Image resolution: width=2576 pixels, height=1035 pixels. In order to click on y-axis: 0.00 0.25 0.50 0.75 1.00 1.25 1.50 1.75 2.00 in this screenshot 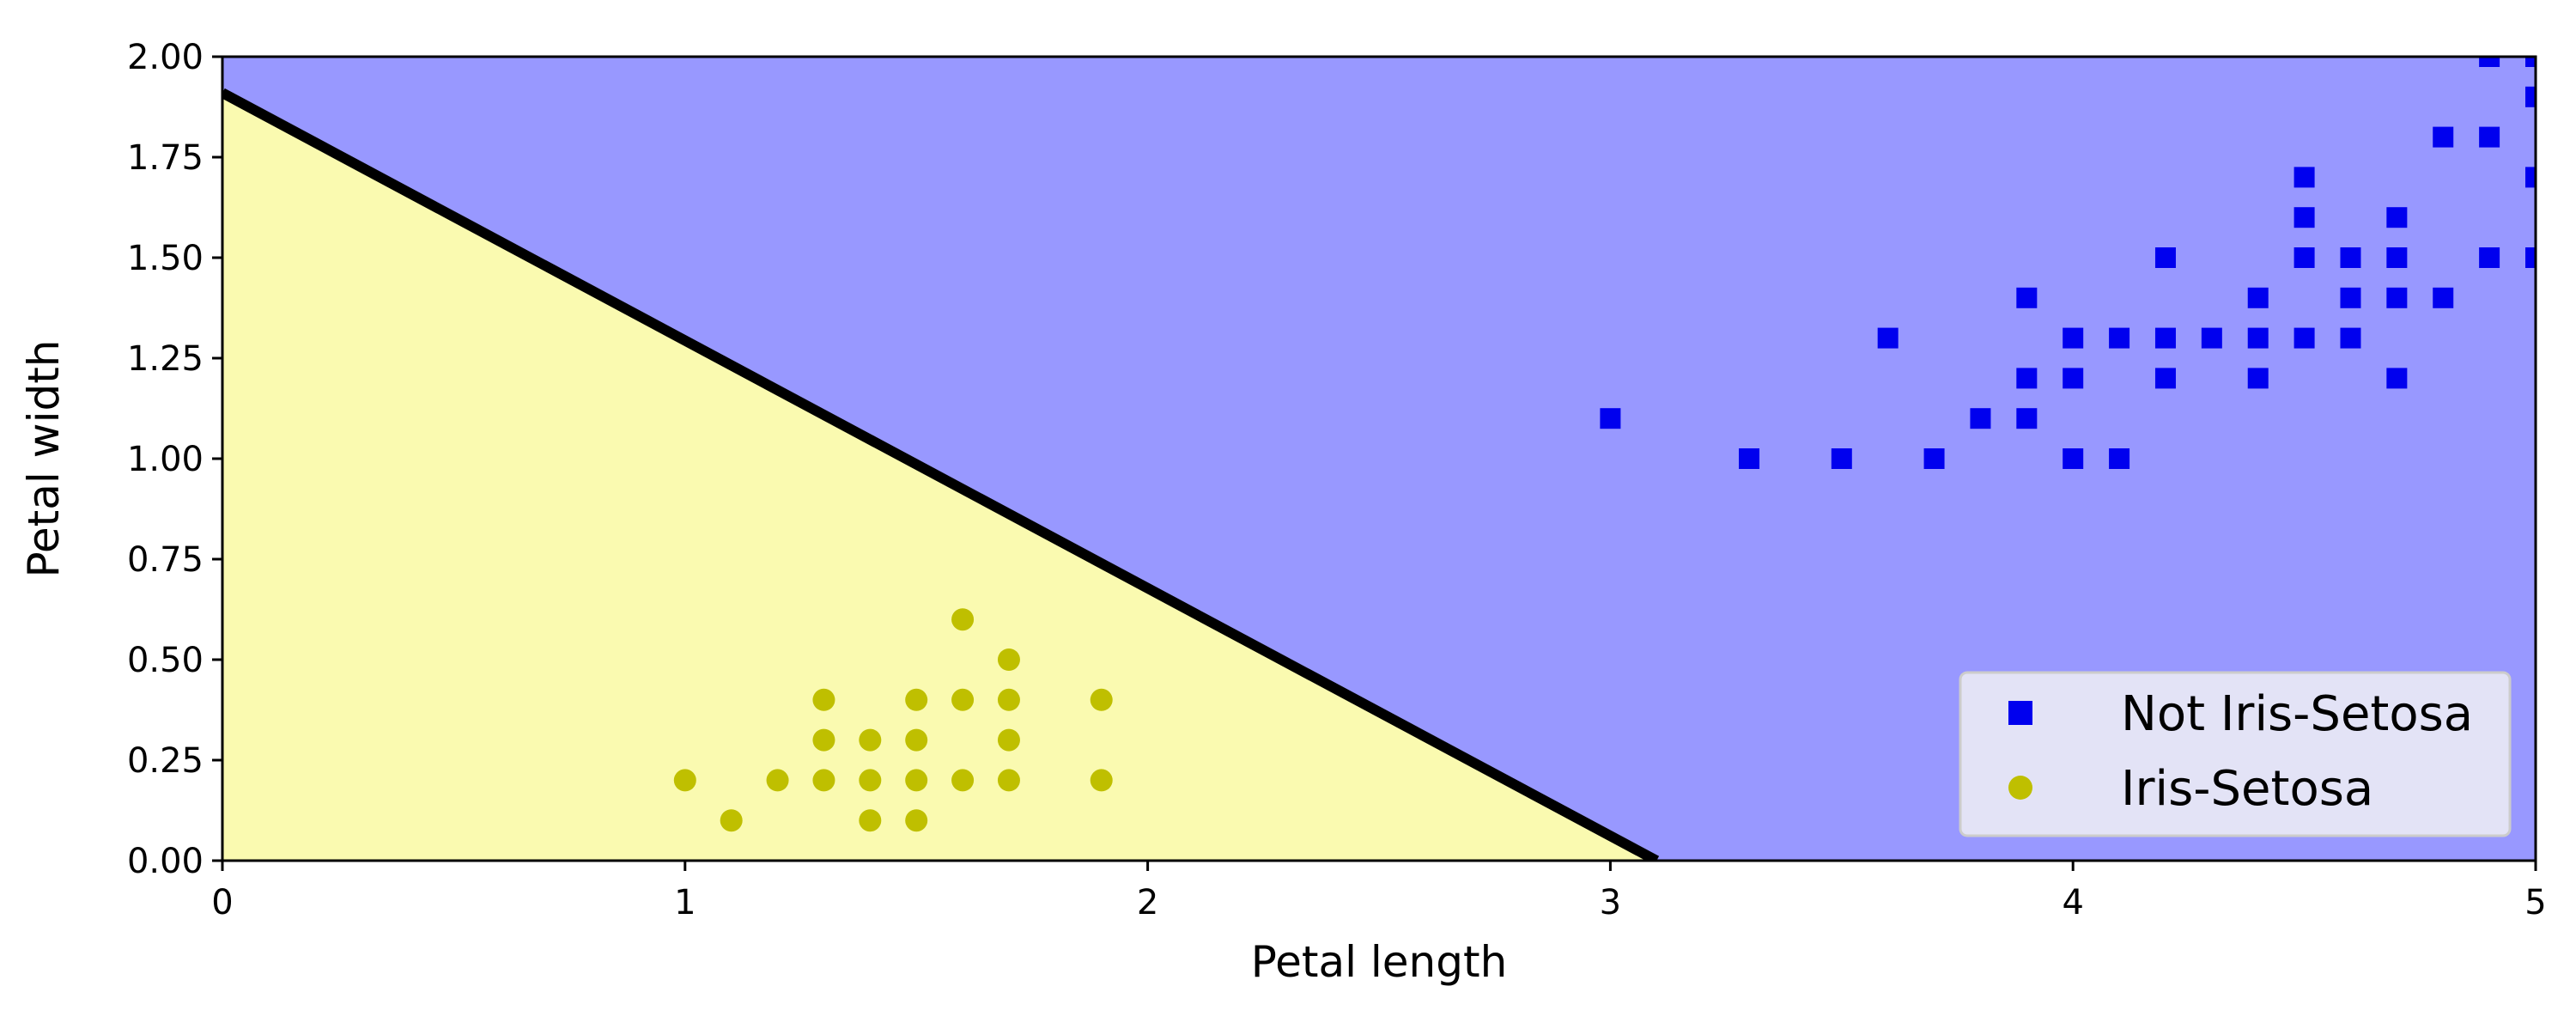, I will do `click(175, 459)`.